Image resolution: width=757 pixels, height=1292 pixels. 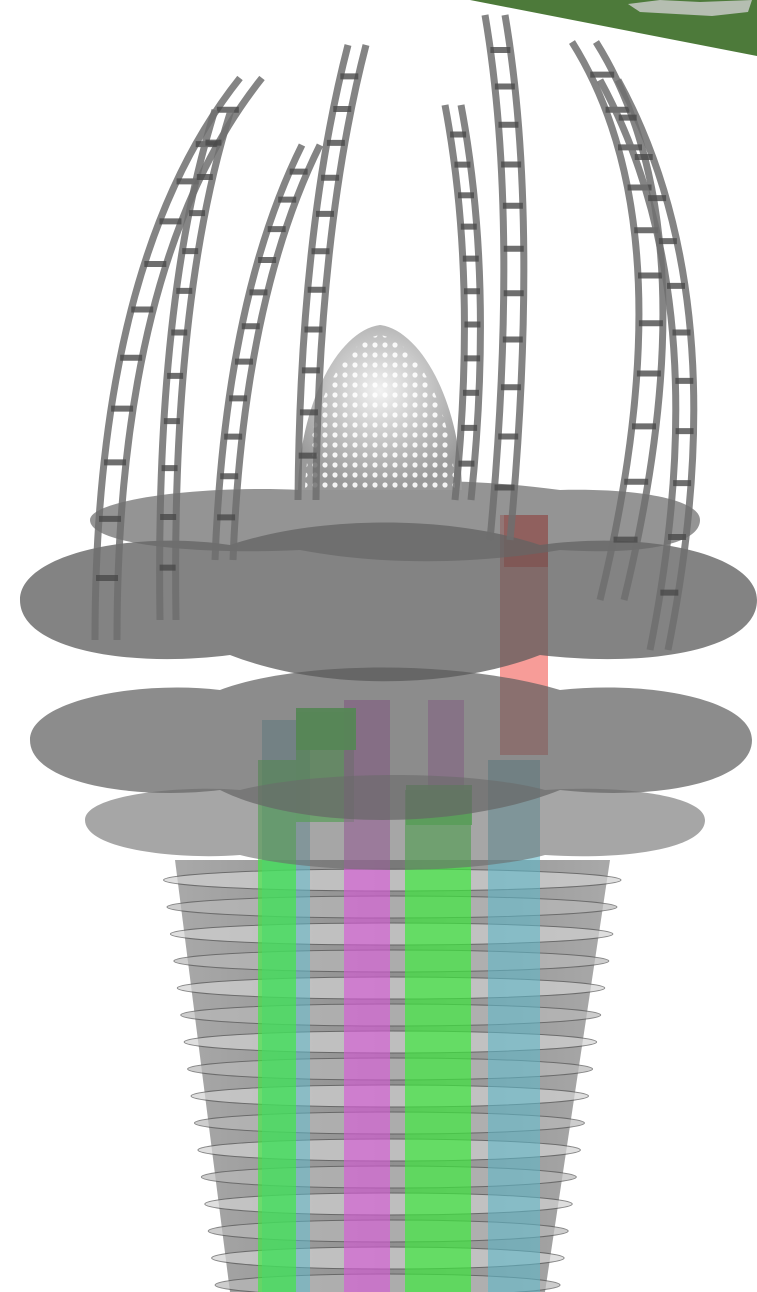 I want to click on dome-perforation, so click(x=380, y=411).